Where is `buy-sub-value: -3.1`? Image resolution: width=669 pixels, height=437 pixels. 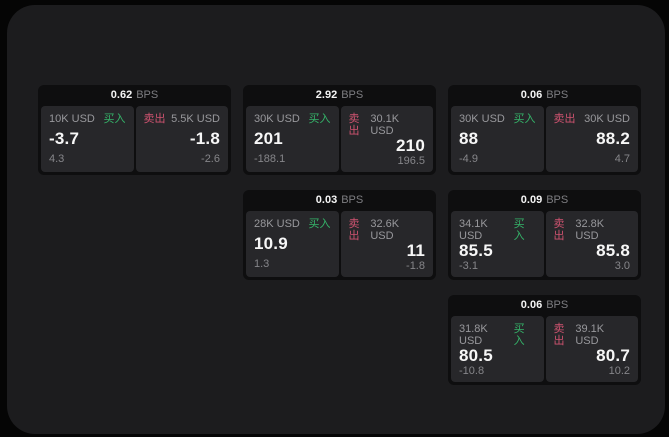
buy-sub-value: -3.1 is located at coordinates (468, 266).